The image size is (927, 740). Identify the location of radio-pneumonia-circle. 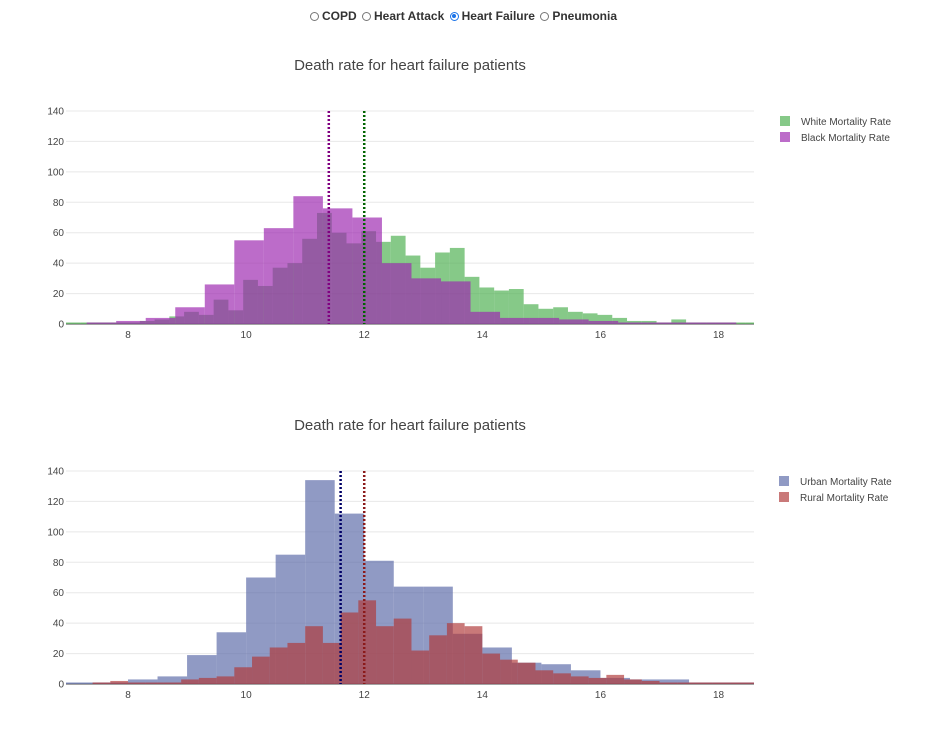
(545, 16).